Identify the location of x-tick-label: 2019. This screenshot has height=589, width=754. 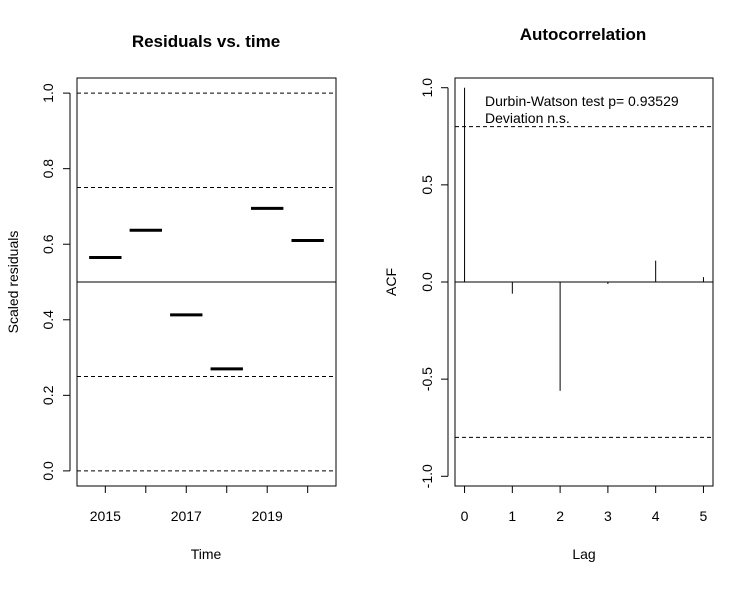
(267, 516).